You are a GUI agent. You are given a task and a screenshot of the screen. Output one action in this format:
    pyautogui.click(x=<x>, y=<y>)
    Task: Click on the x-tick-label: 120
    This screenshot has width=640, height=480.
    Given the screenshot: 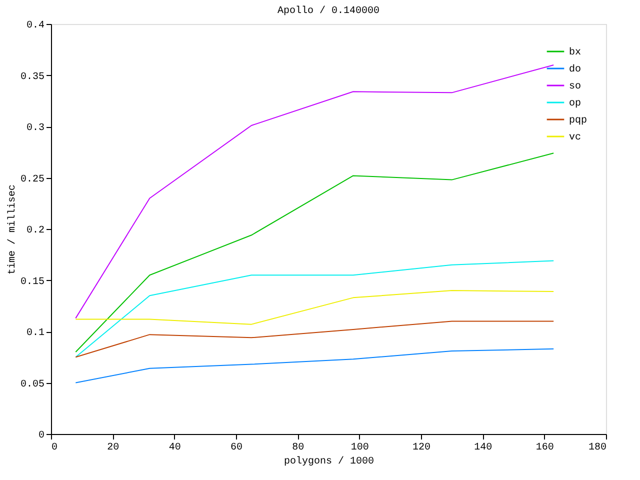 What is the action you would take?
    pyautogui.click(x=421, y=448)
    